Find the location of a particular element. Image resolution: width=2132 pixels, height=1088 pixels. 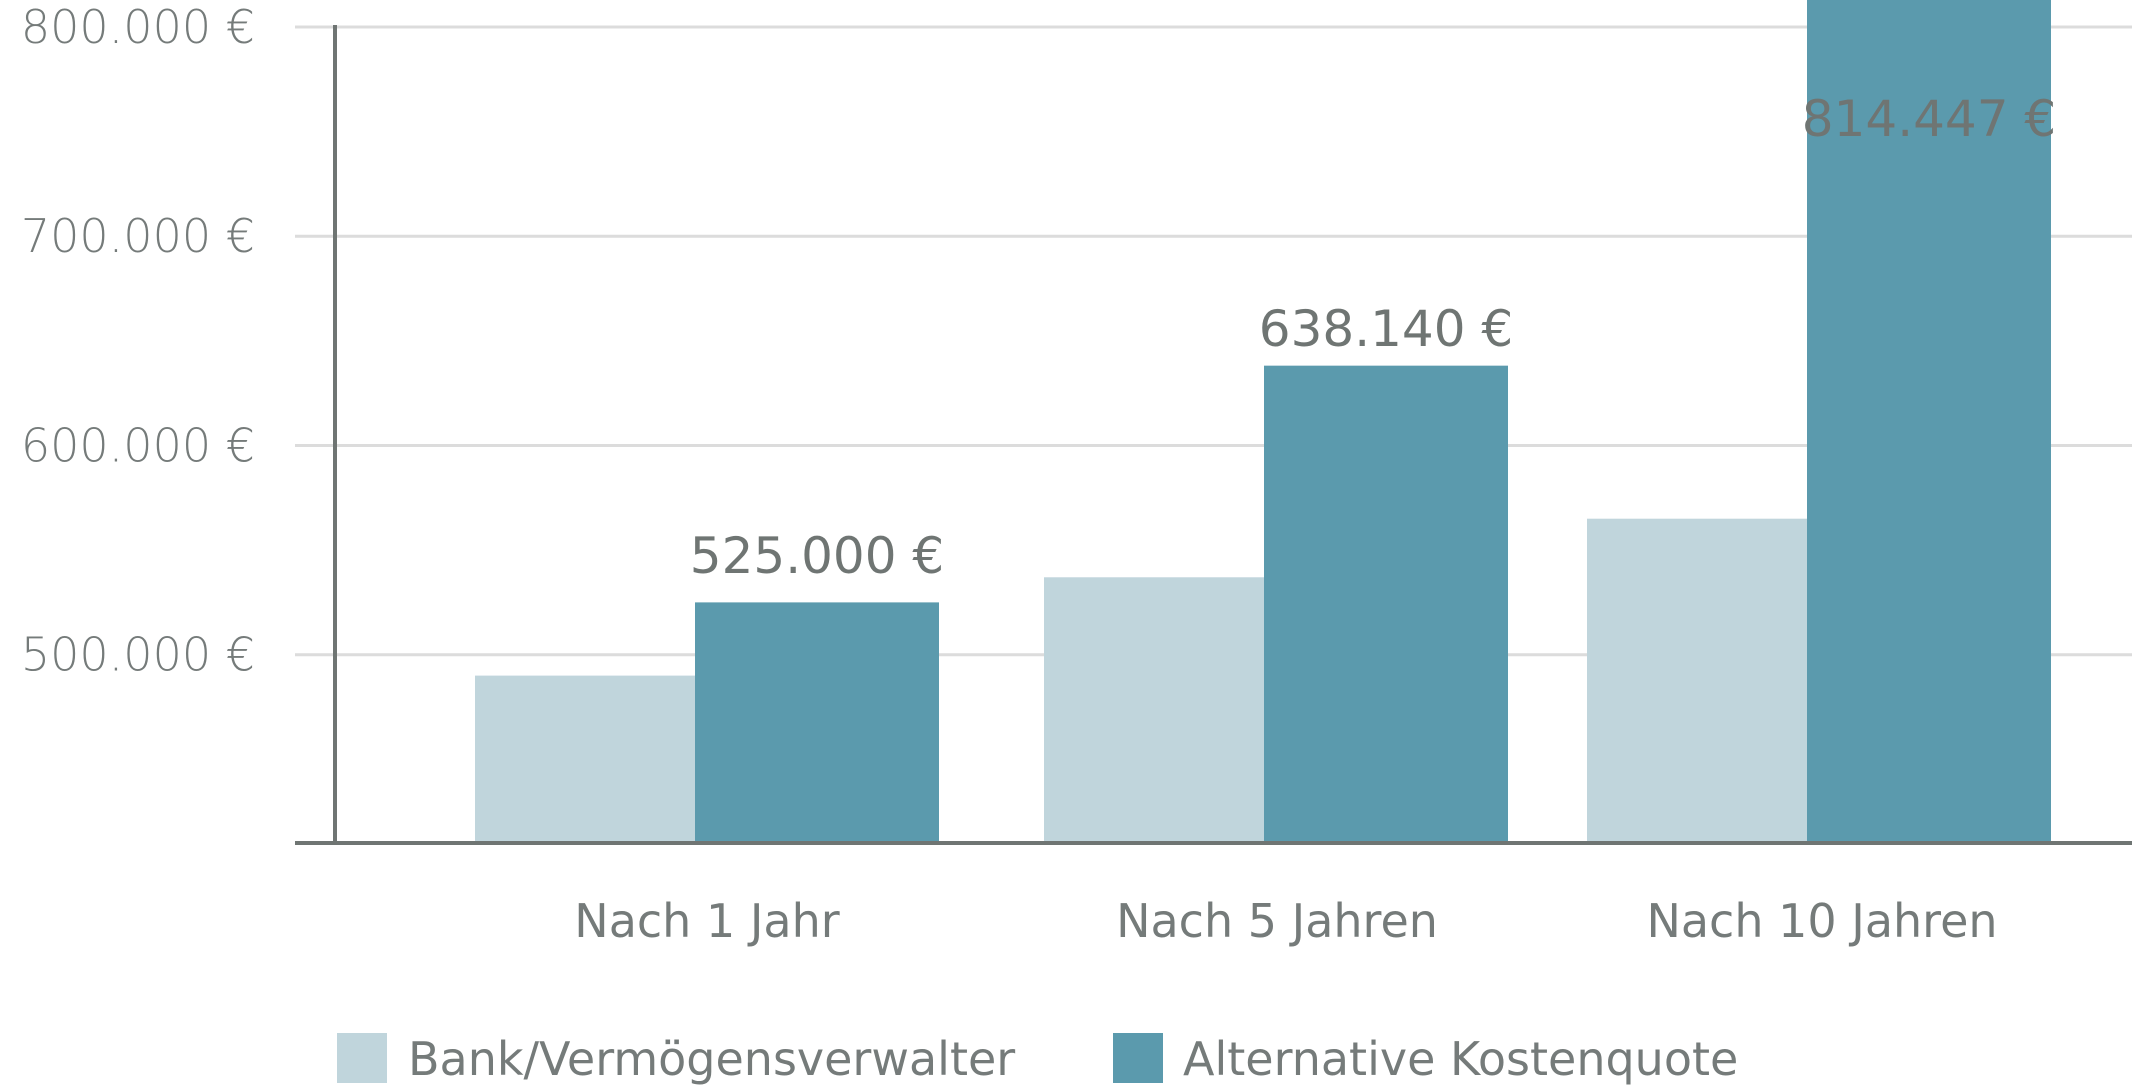

x-tick-label: Nach 5 Jahren is located at coordinates (1277, 921).